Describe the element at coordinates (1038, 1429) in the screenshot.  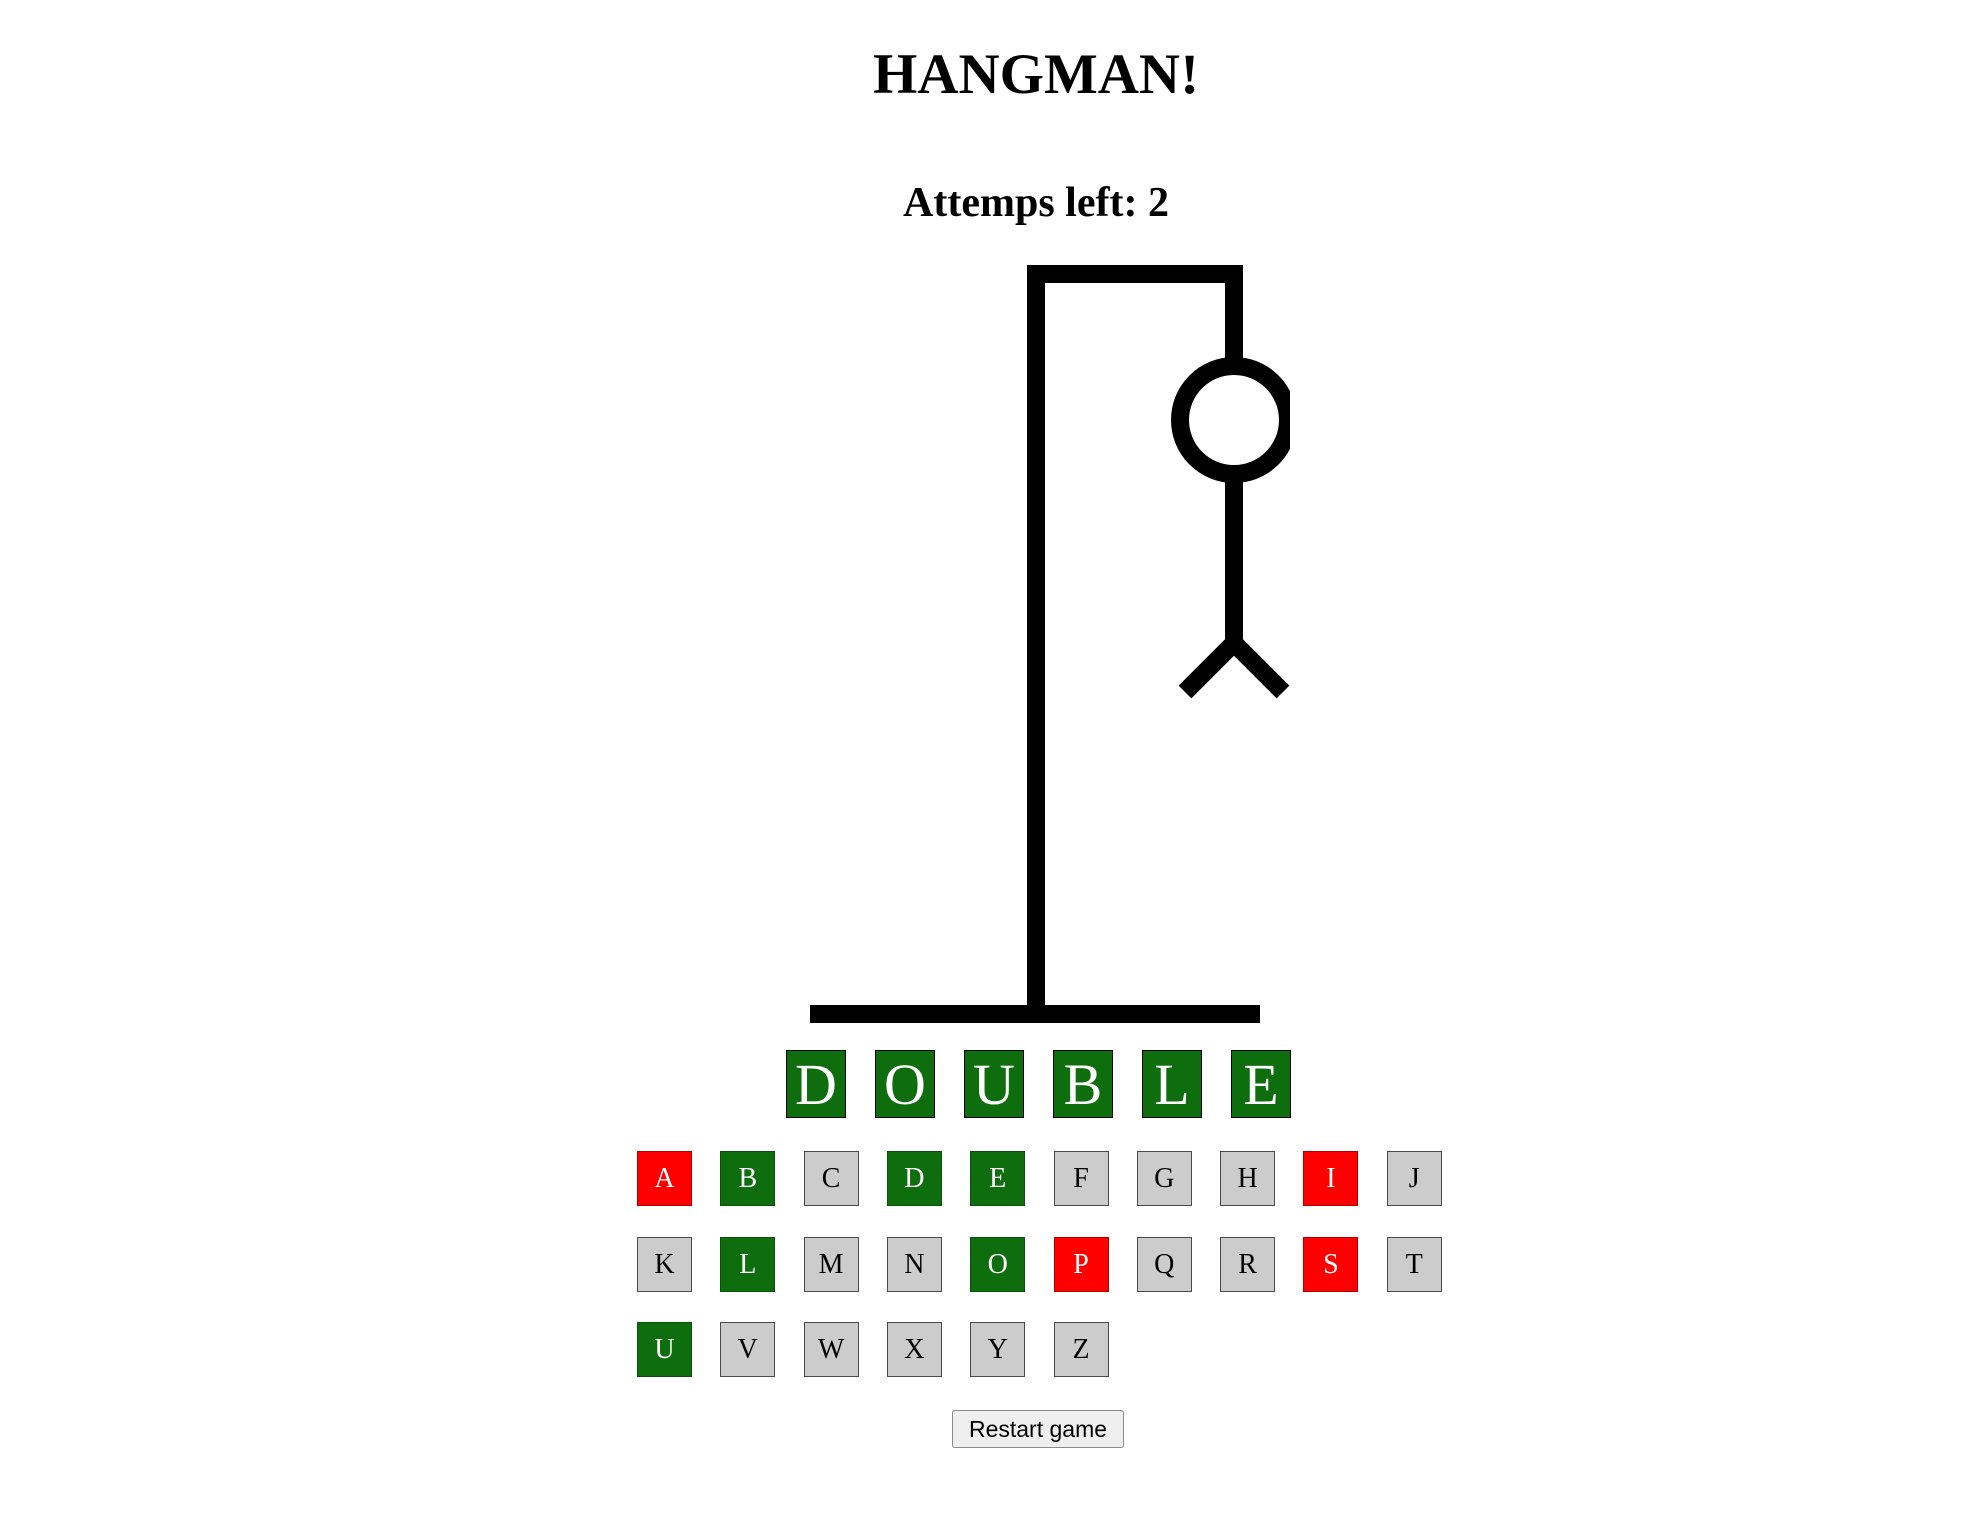
I see `restart-game-button: Restart game` at that location.